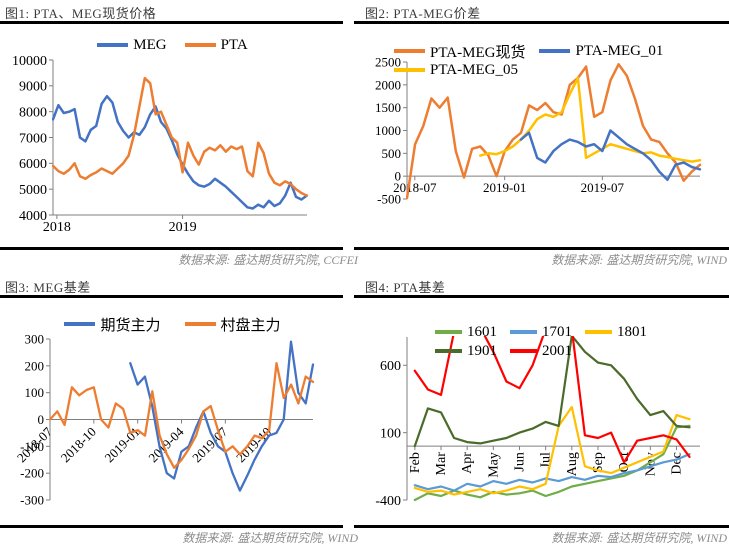 Image resolution: width=729 pixels, height=547 pixels. I want to click on legend-label: 期货主力, so click(130, 325).